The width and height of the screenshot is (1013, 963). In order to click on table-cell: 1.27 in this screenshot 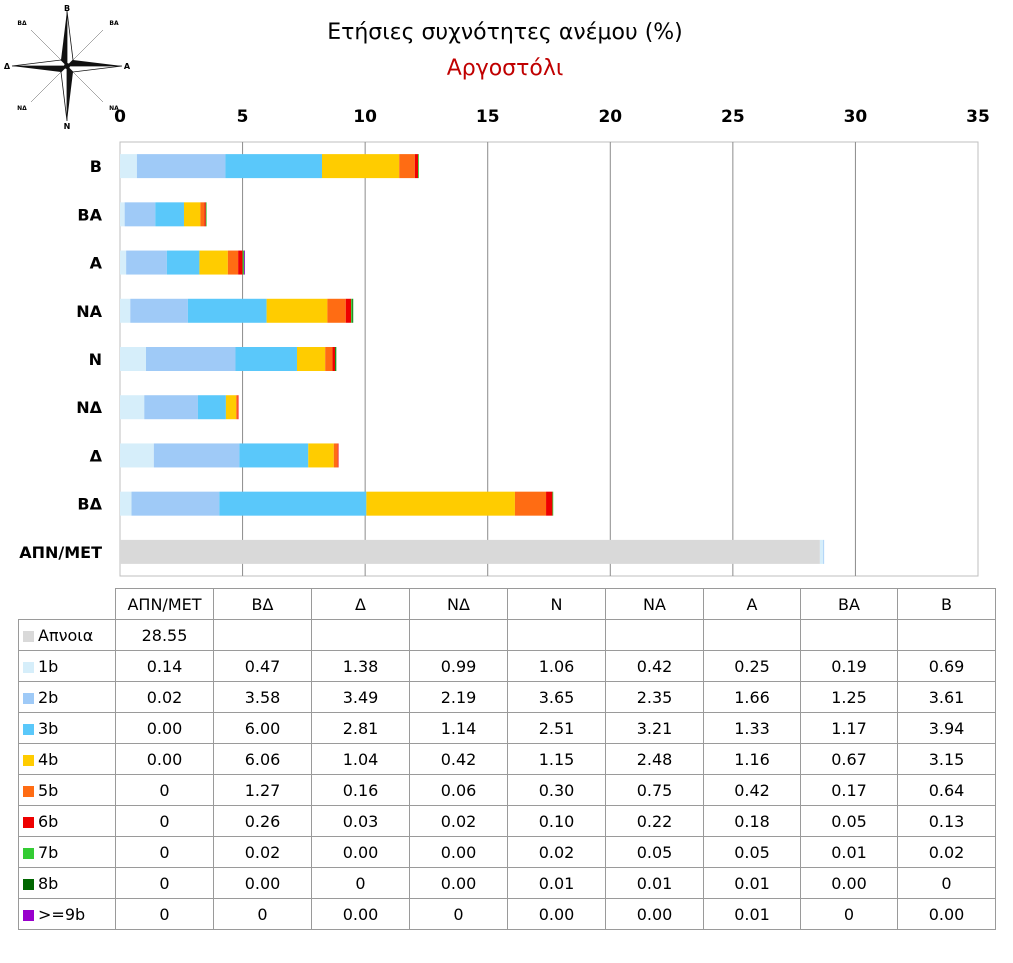, I will do `click(262, 790)`.